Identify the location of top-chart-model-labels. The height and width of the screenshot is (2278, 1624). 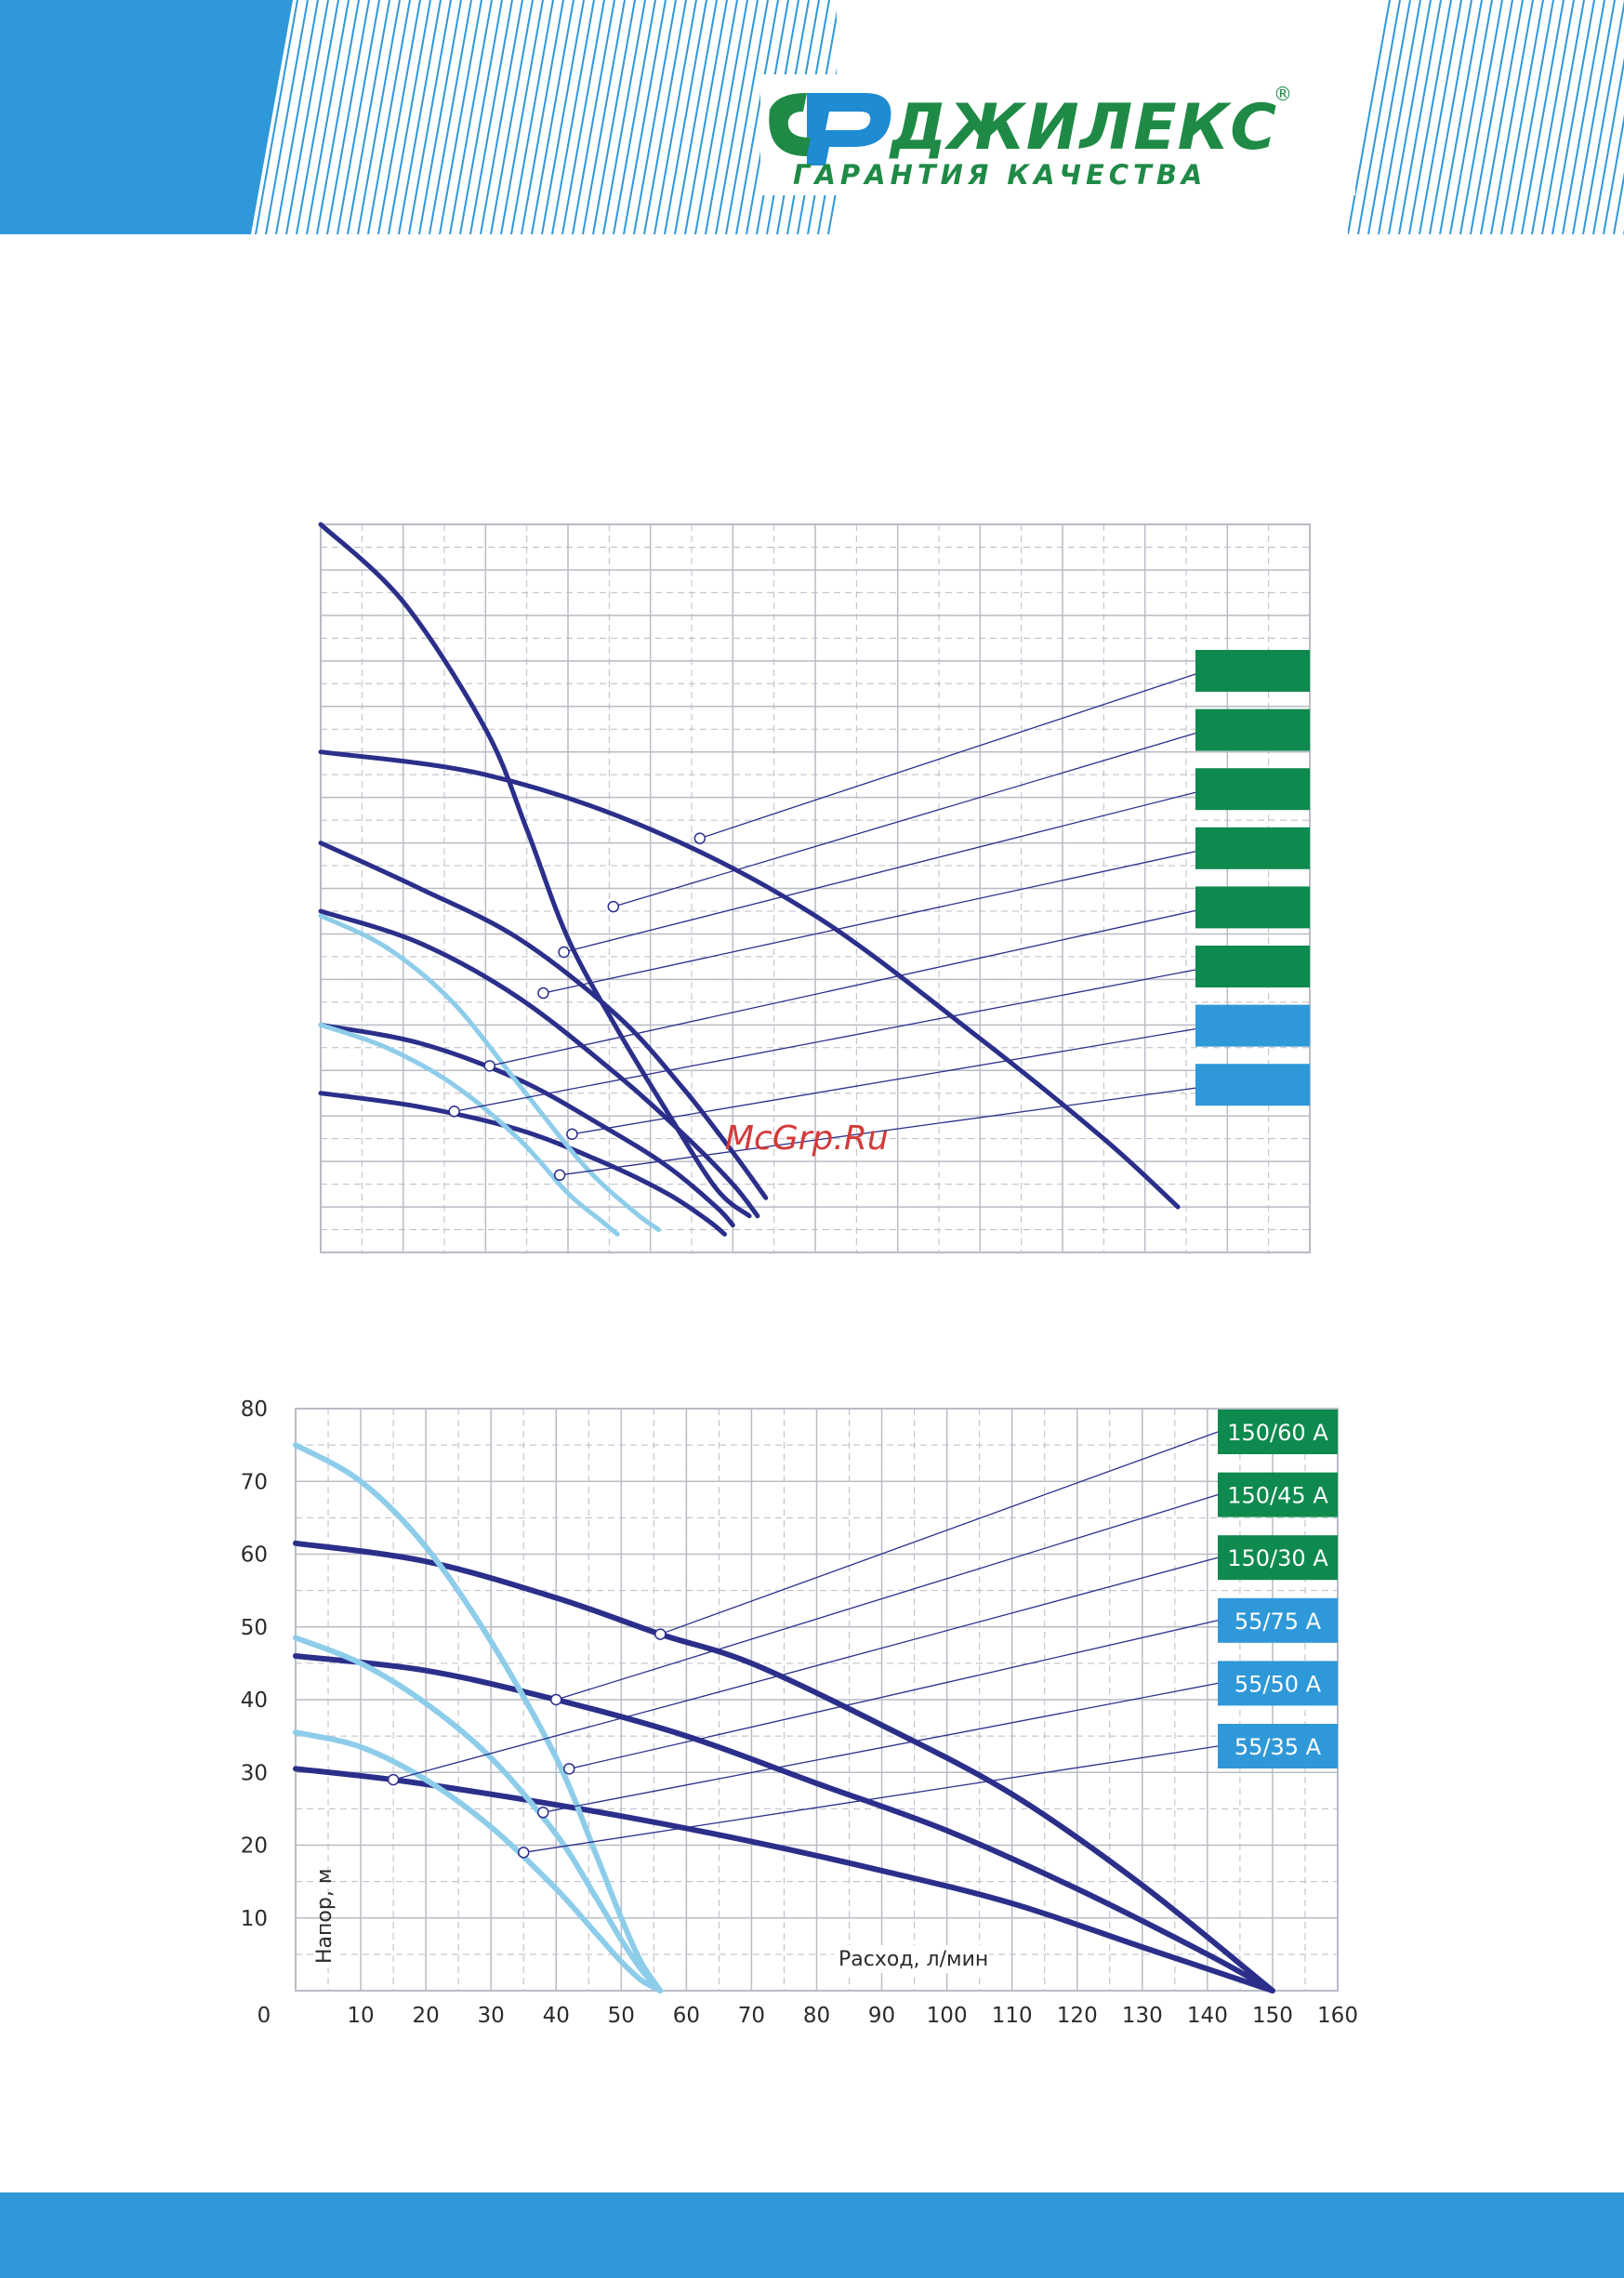
(1252, 878).